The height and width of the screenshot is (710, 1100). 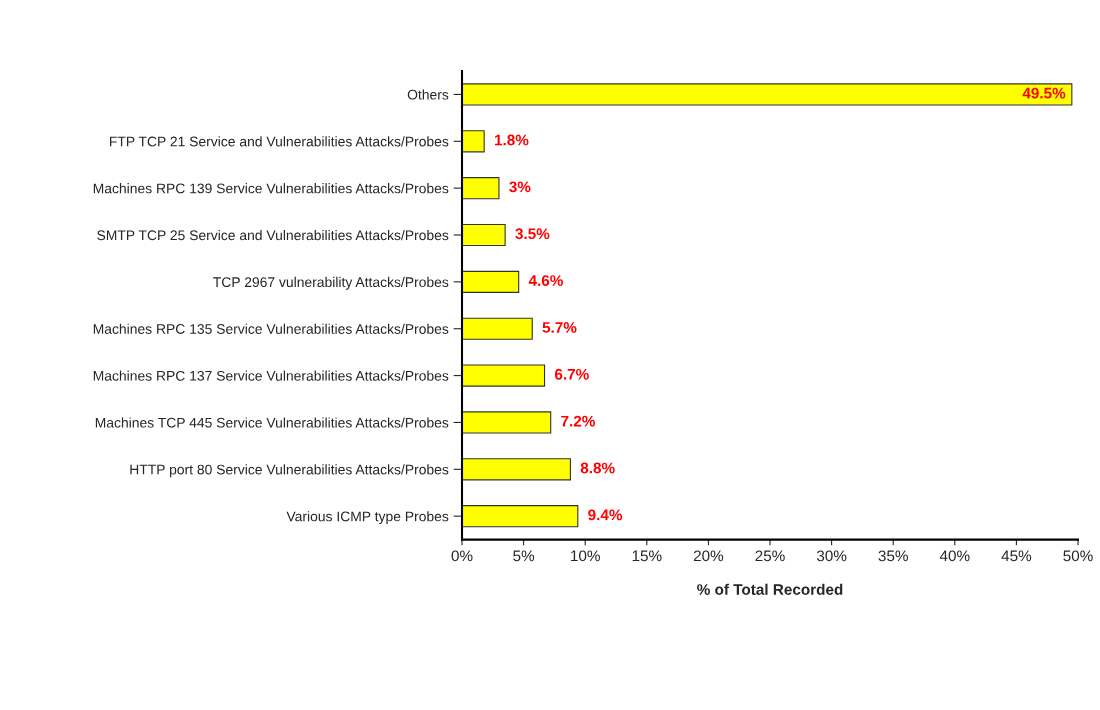 I want to click on data-label: 9.4%, so click(x=605, y=515).